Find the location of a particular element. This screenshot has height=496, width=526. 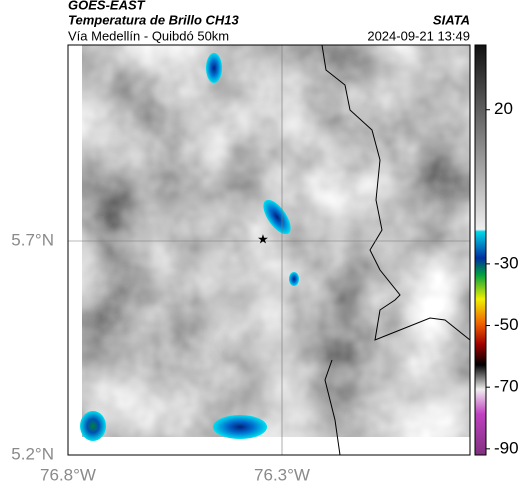

location-star: ★ is located at coordinates (263, 238).